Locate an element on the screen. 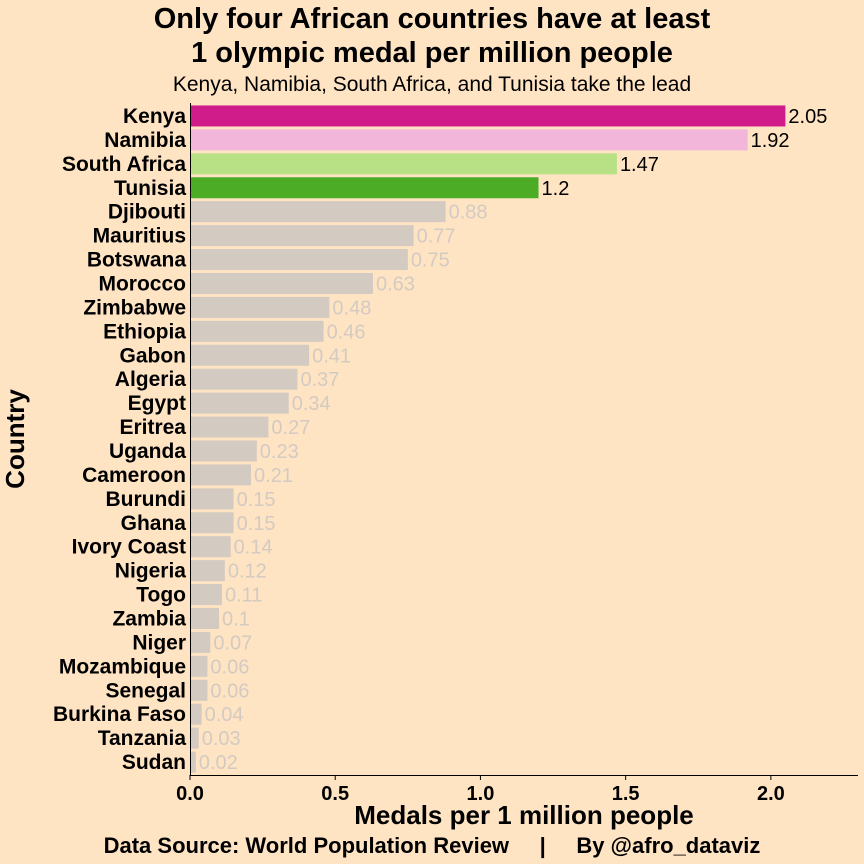 This screenshot has width=864, height=864. value-label-south-africa: 1.47 is located at coordinates (639, 165).